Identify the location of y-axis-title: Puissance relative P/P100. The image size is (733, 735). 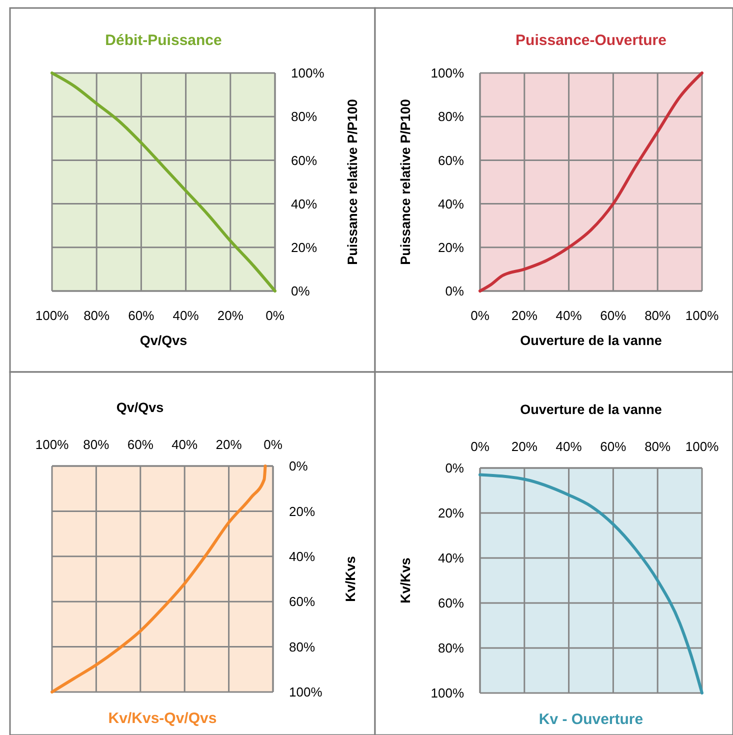
(405, 182).